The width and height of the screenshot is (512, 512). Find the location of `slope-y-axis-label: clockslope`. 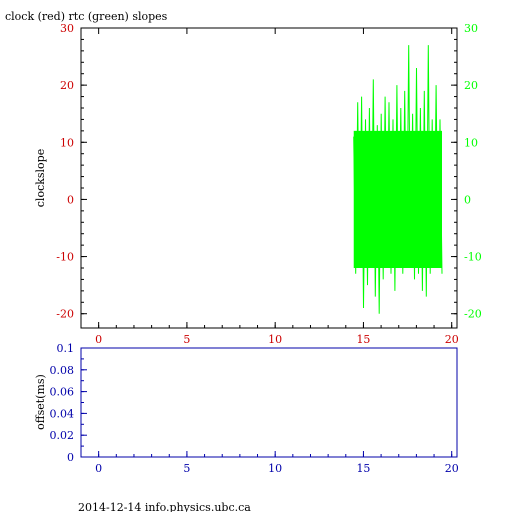

slope-y-axis-label: clockslope is located at coordinates (40, 178).